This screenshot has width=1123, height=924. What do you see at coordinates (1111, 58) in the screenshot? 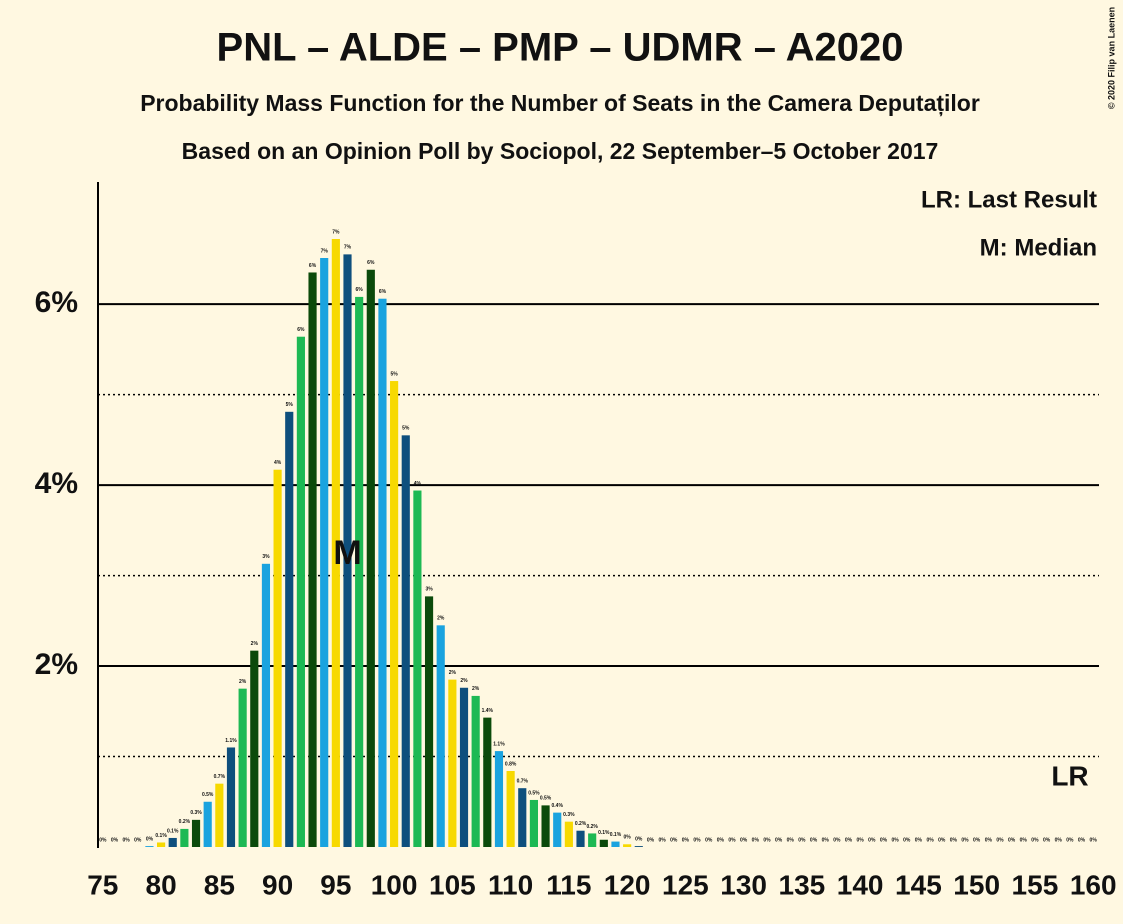
I see `copyright: © 2020 Filip van Laenen` at bounding box center [1111, 58].